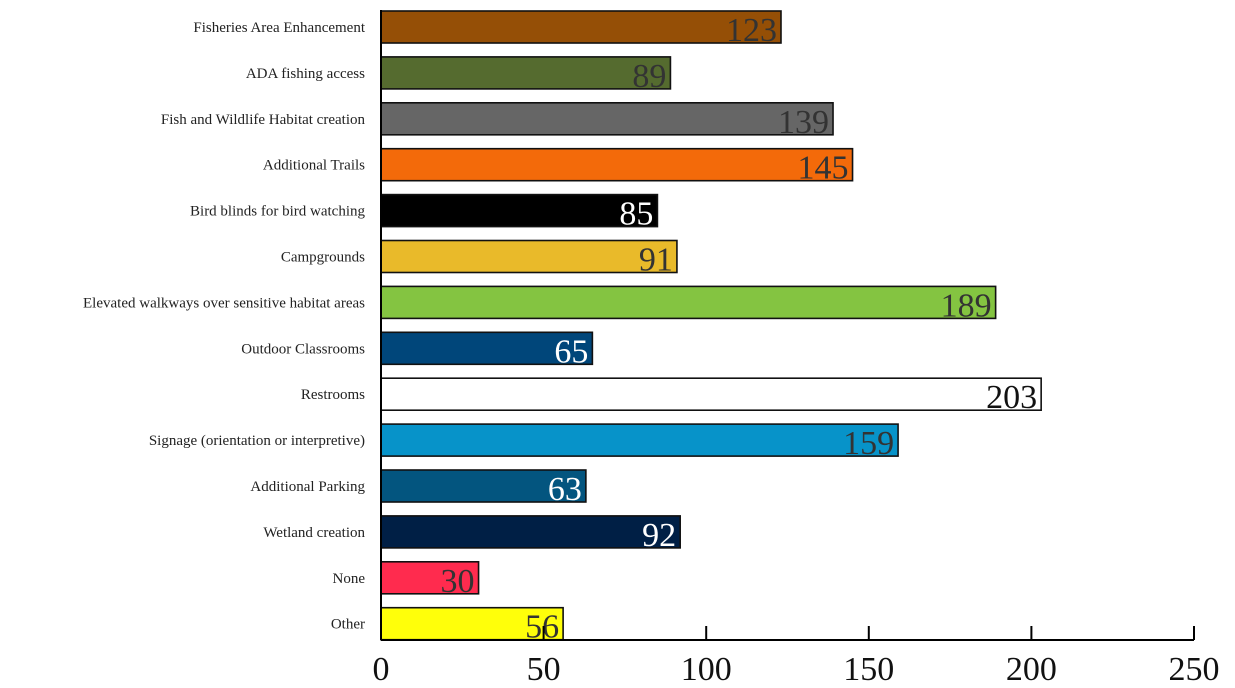 This screenshot has width=1235, height=688. What do you see at coordinates (349, 579) in the screenshot?
I see `category-label-none: None` at bounding box center [349, 579].